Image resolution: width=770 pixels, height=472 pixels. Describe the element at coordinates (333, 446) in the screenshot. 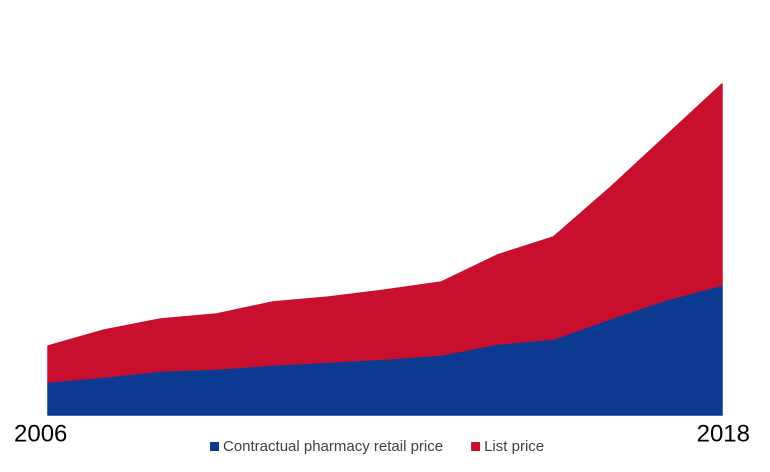

I see `legend-label: Contractual pharmacy retail price` at that location.